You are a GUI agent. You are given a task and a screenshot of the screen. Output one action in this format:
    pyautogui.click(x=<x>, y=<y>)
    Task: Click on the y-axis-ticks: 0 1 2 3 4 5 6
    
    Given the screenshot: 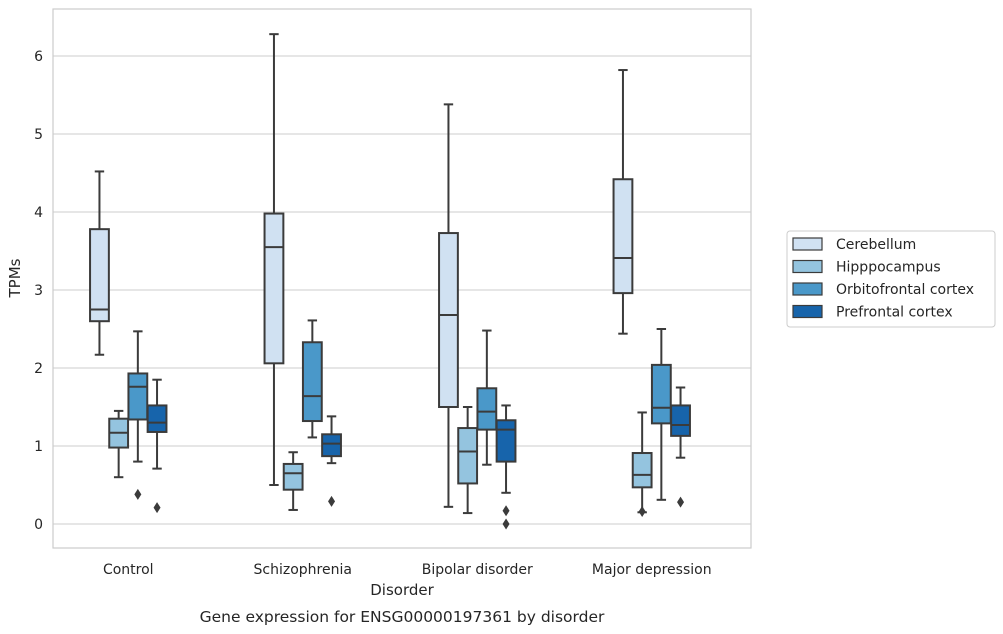 What is the action you would take?
    pyautogui.click(x=38, y=291)
    